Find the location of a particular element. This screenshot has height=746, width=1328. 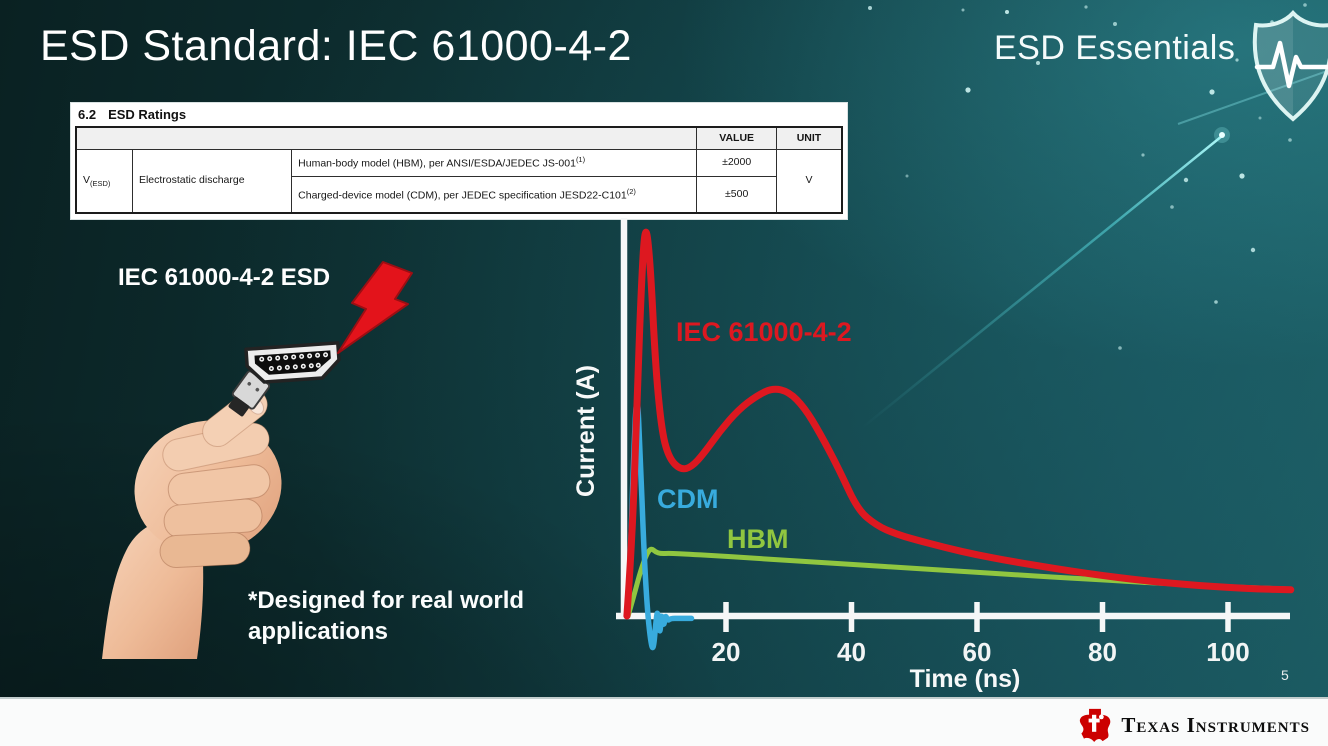

footnote-line-1: *Designed for real world is located at coordinates (386, 600).